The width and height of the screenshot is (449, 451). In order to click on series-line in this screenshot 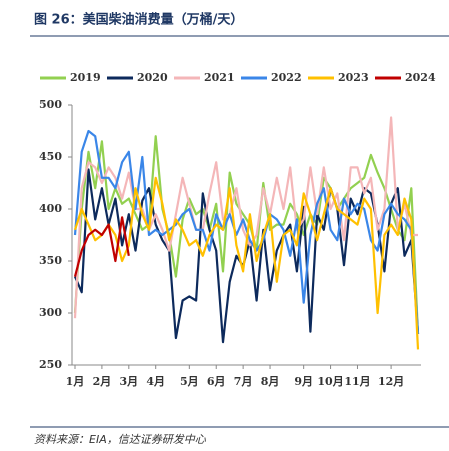, I will do `click(101, 246)`.